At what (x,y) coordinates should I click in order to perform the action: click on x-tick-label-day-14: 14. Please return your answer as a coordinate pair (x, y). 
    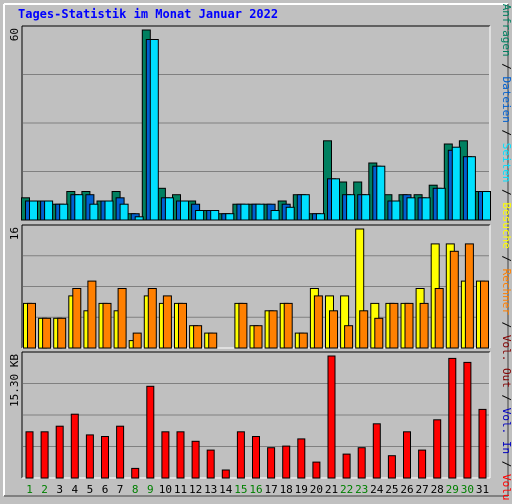
    Looking at the image, I should click on (226, 489).